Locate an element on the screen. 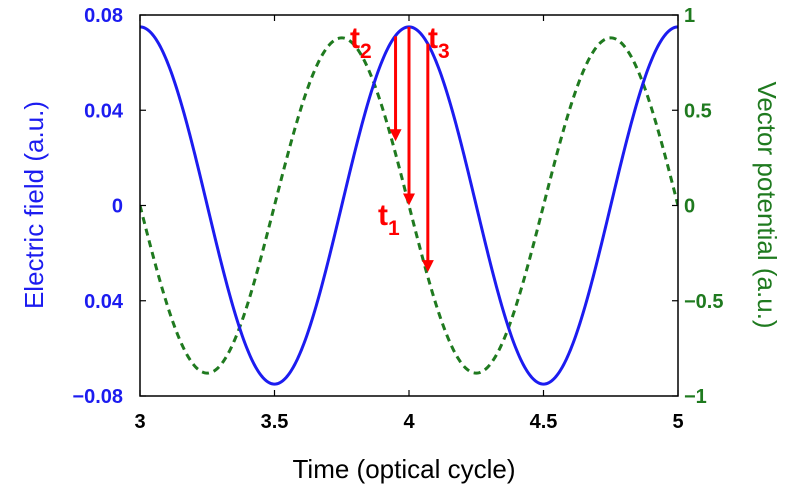 The width and height of the screenshot is (788, 499). left-tick-label: 0 is located at coordinates (117, 207).